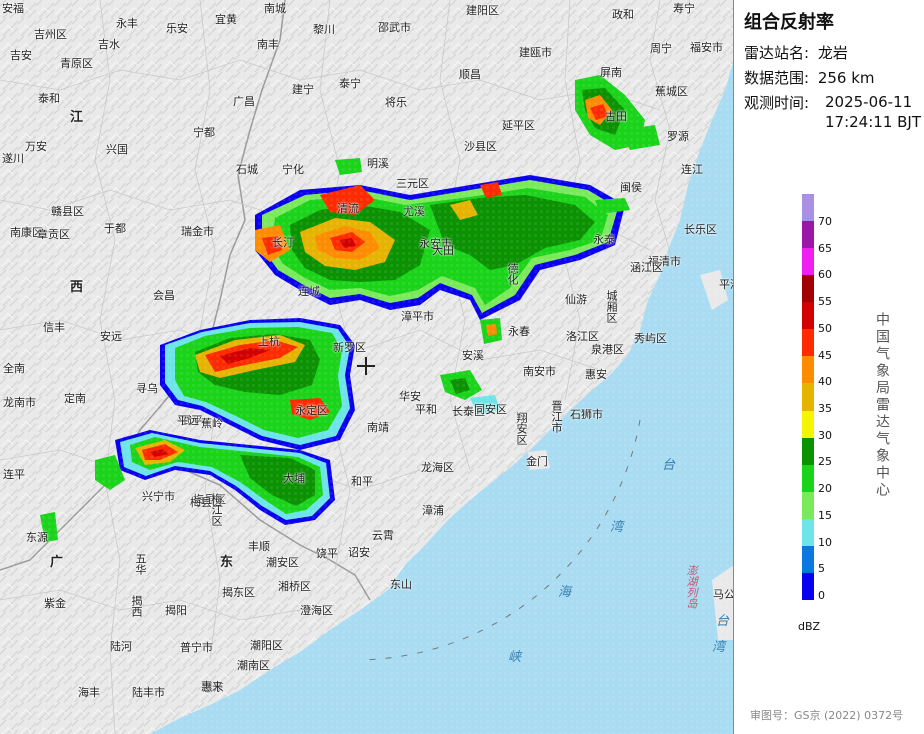 Image resolution: width=924 pixels, height=734 pixels. I want to click on place-label: 饶平, so click(327, 553).